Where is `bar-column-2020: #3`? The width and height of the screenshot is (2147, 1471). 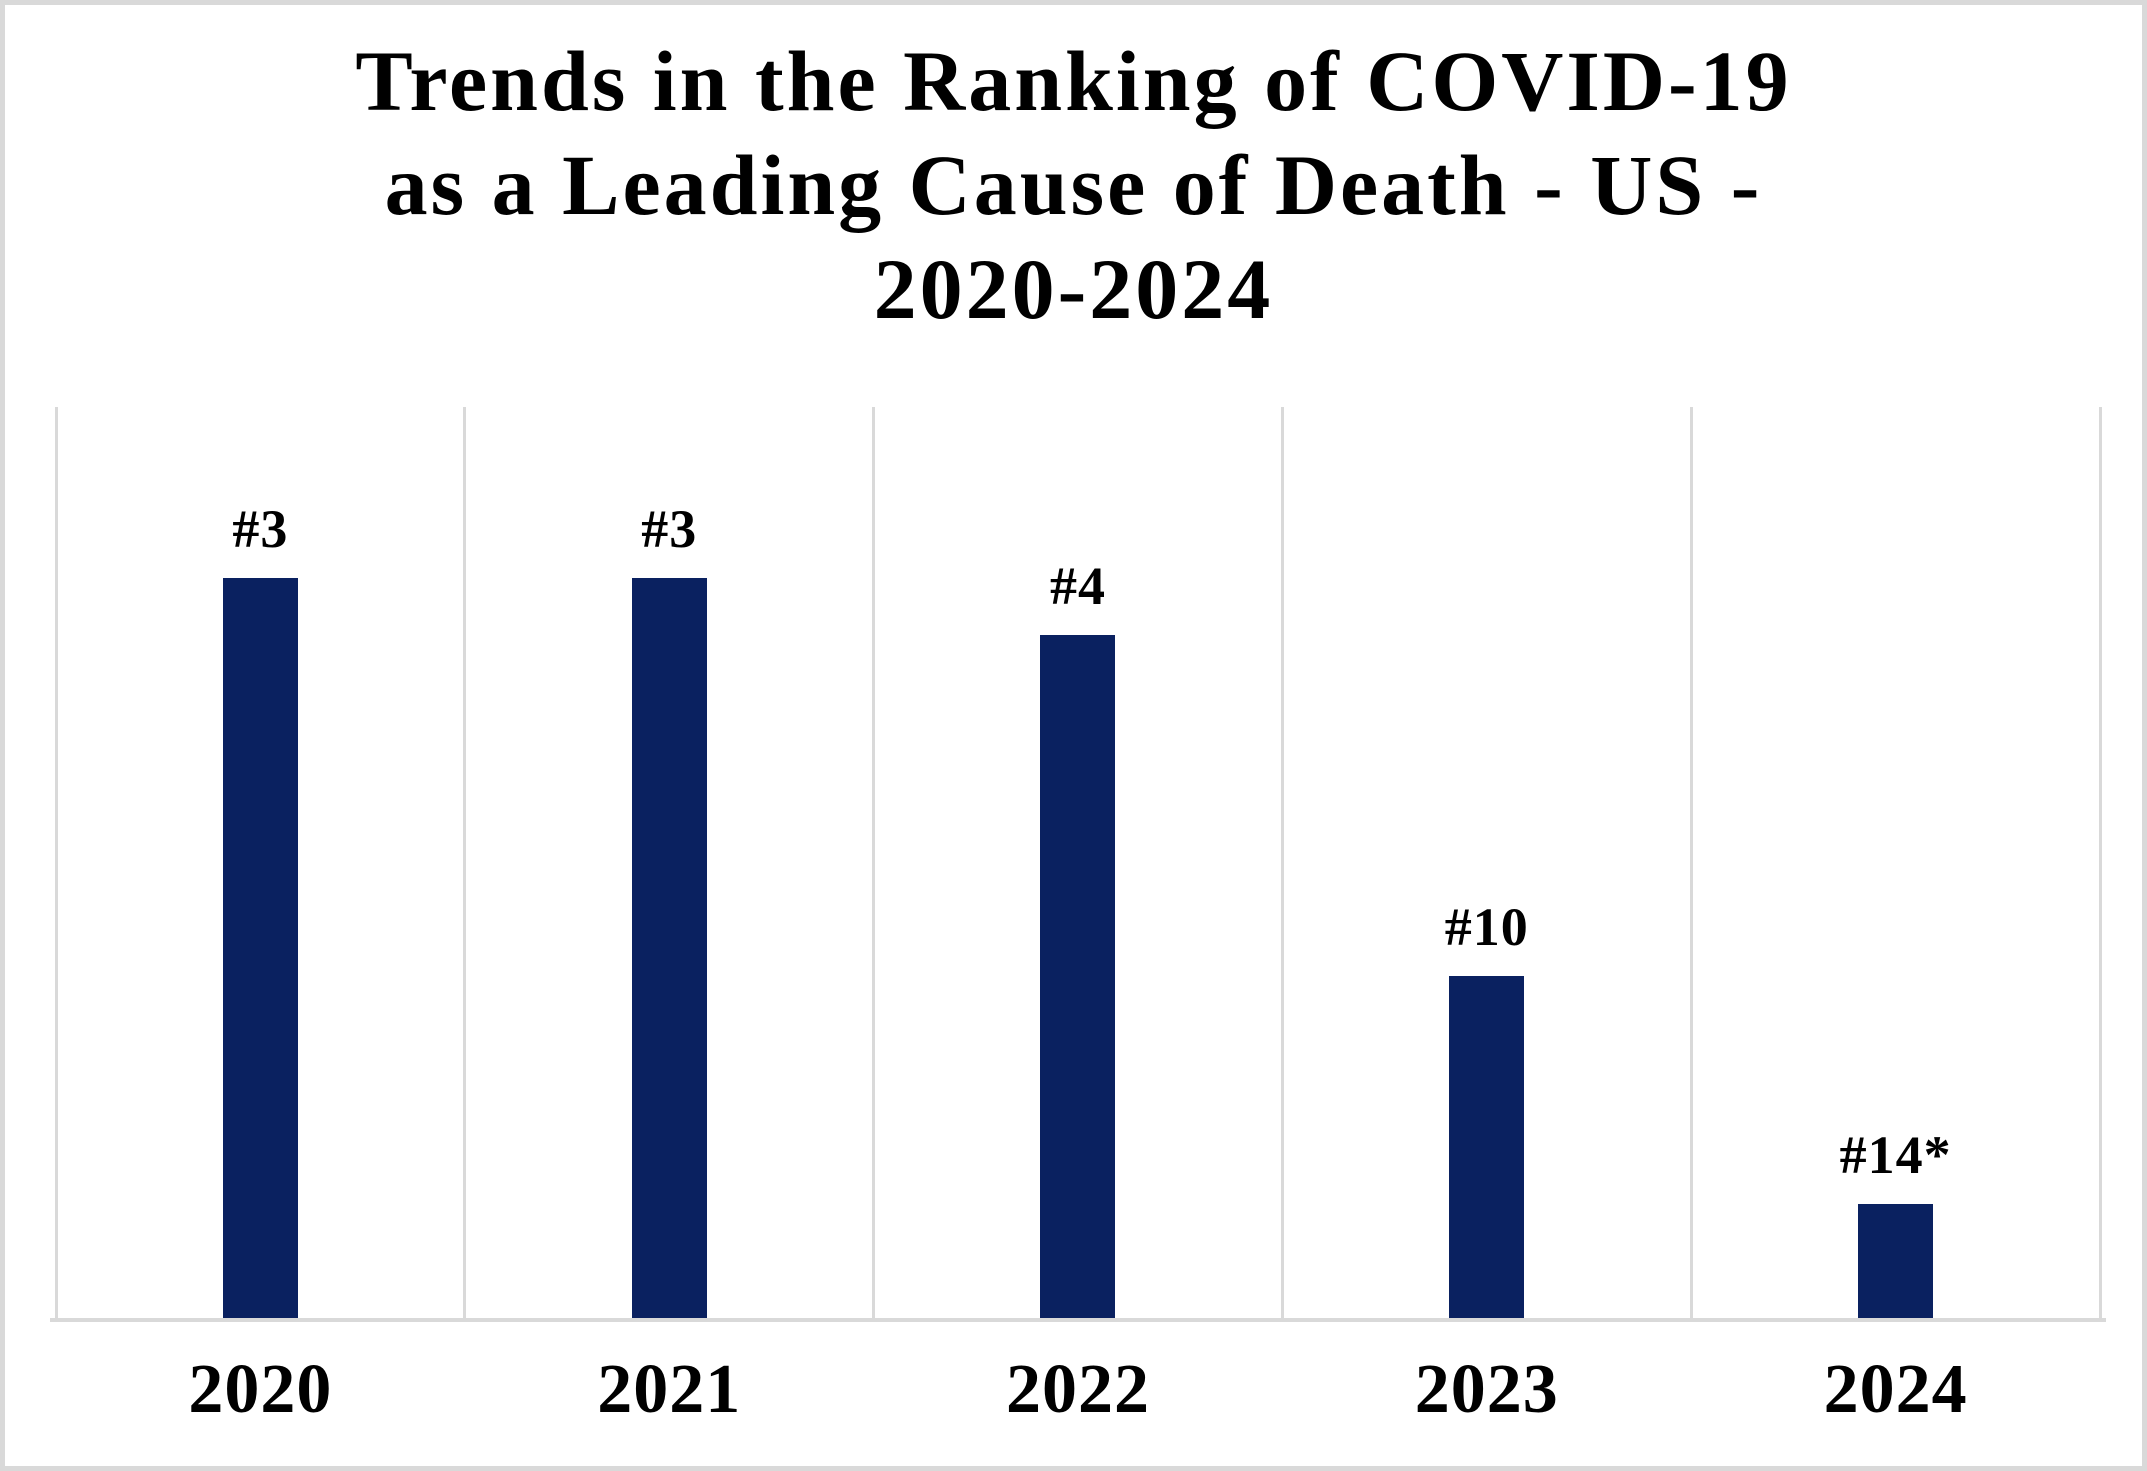 bar-column-2020: #3 is located at coordinates (260, 862).